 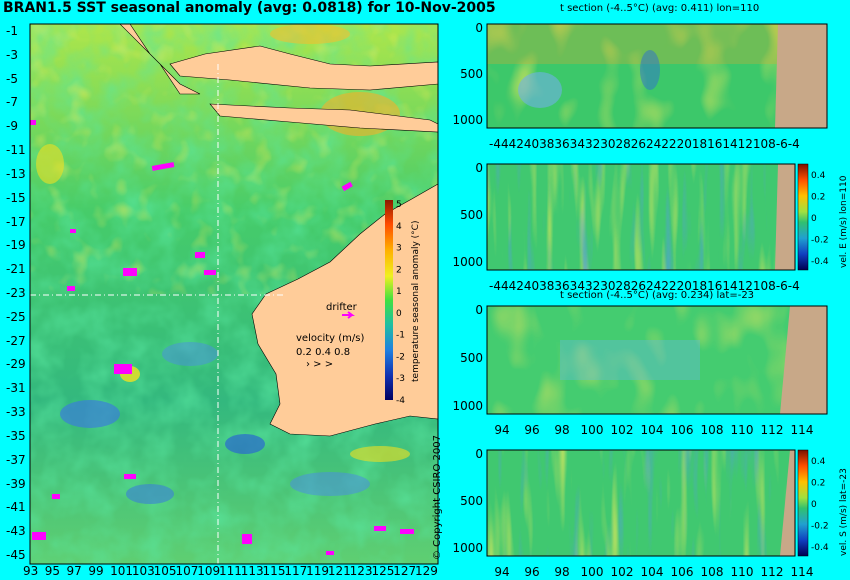 I want to click on panel4-colorbar-tick: -0.2, so click(x=820, y=527).